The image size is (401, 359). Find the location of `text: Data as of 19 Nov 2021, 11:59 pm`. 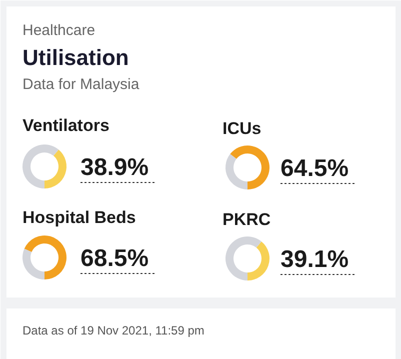

text: Data as of 19 Nov 2021, 11:59 pm is located at coordinates (113, 331).